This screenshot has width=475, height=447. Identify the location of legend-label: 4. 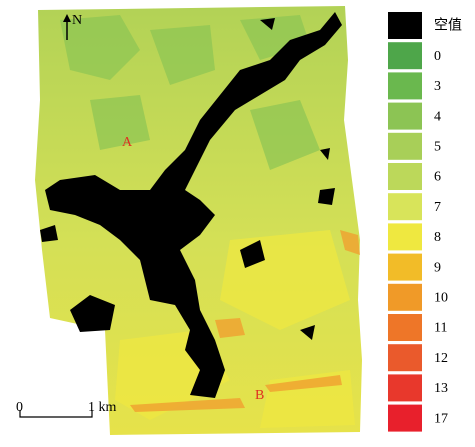
(437, 116).